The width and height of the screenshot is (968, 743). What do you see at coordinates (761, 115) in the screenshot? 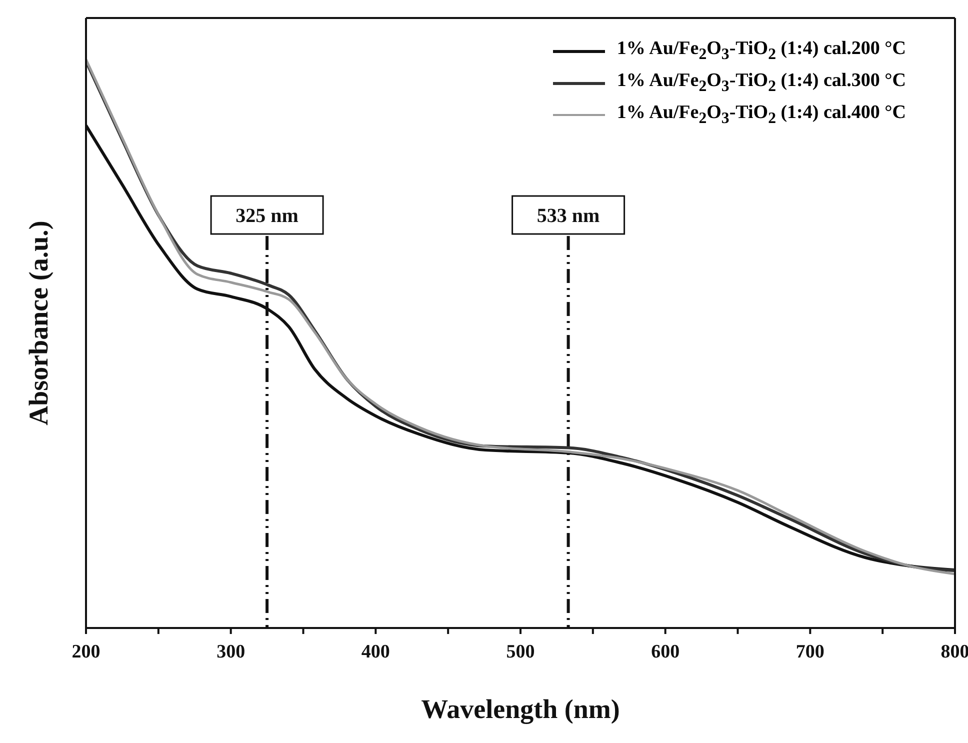
I see `legend-label: 1% Au/Fe$_{2}$O$_{3}$-TiO$_{2}$ (1:4) cal.400 °C` at bounding box center [761, 115].